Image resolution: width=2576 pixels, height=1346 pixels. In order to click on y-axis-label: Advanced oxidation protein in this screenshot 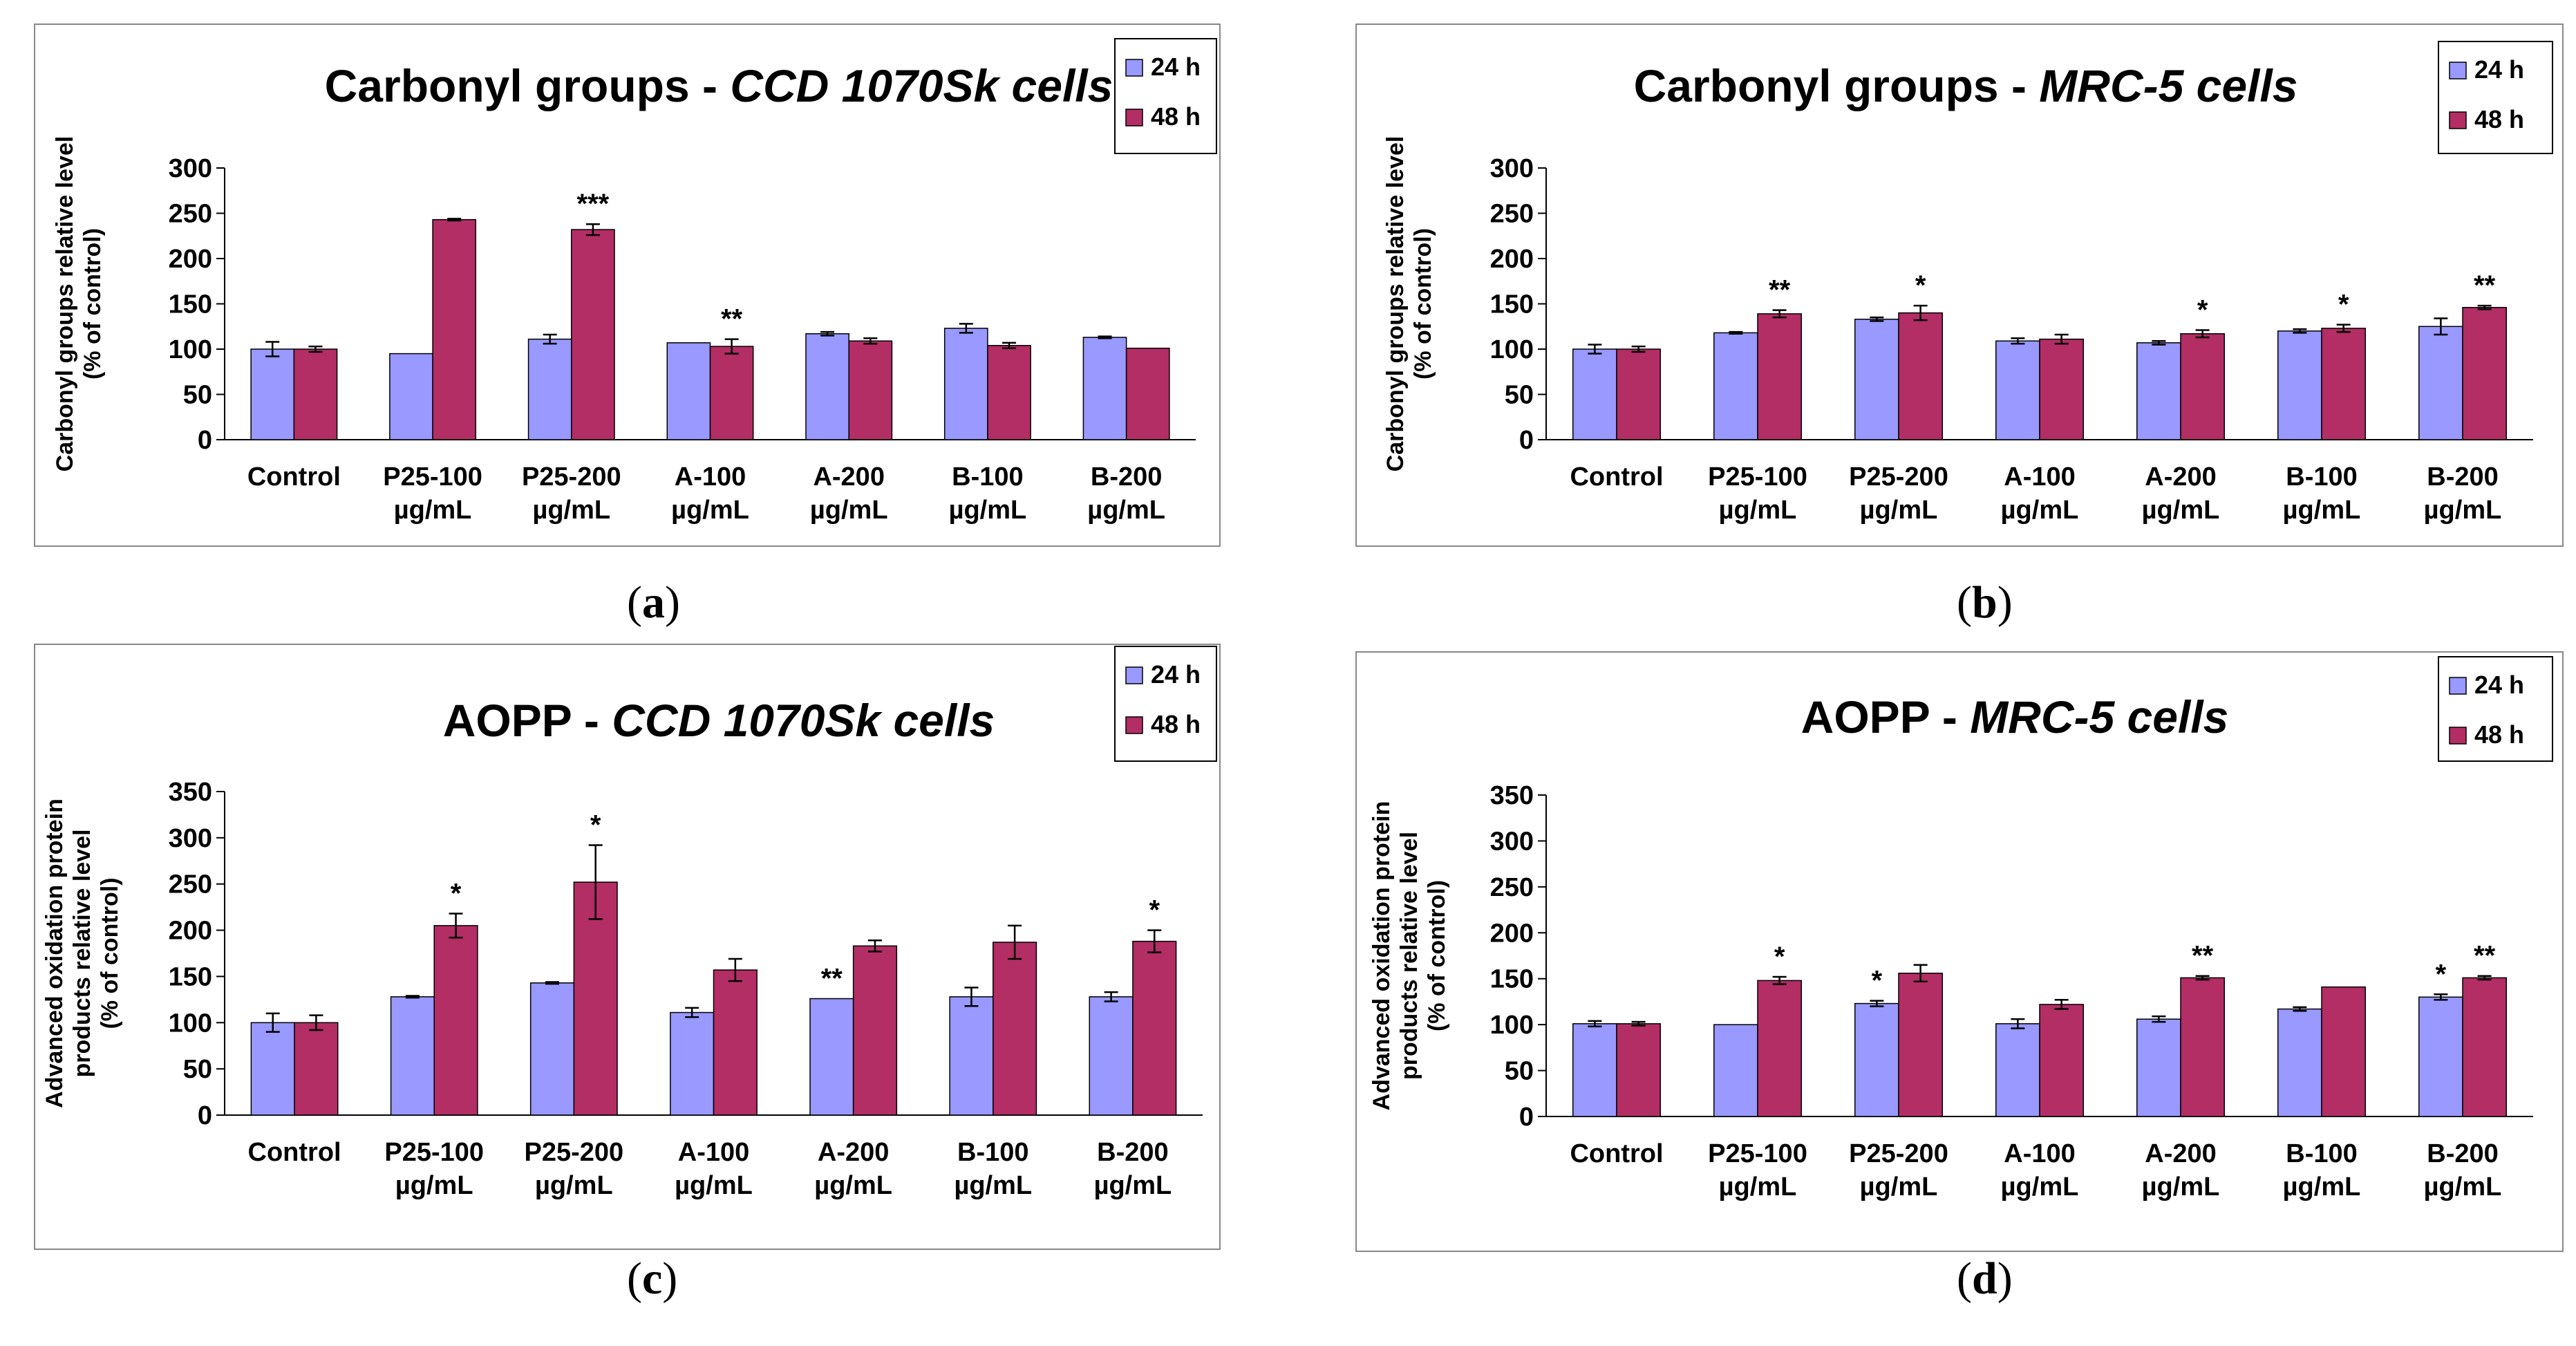, I will do `click(54, 953)`.